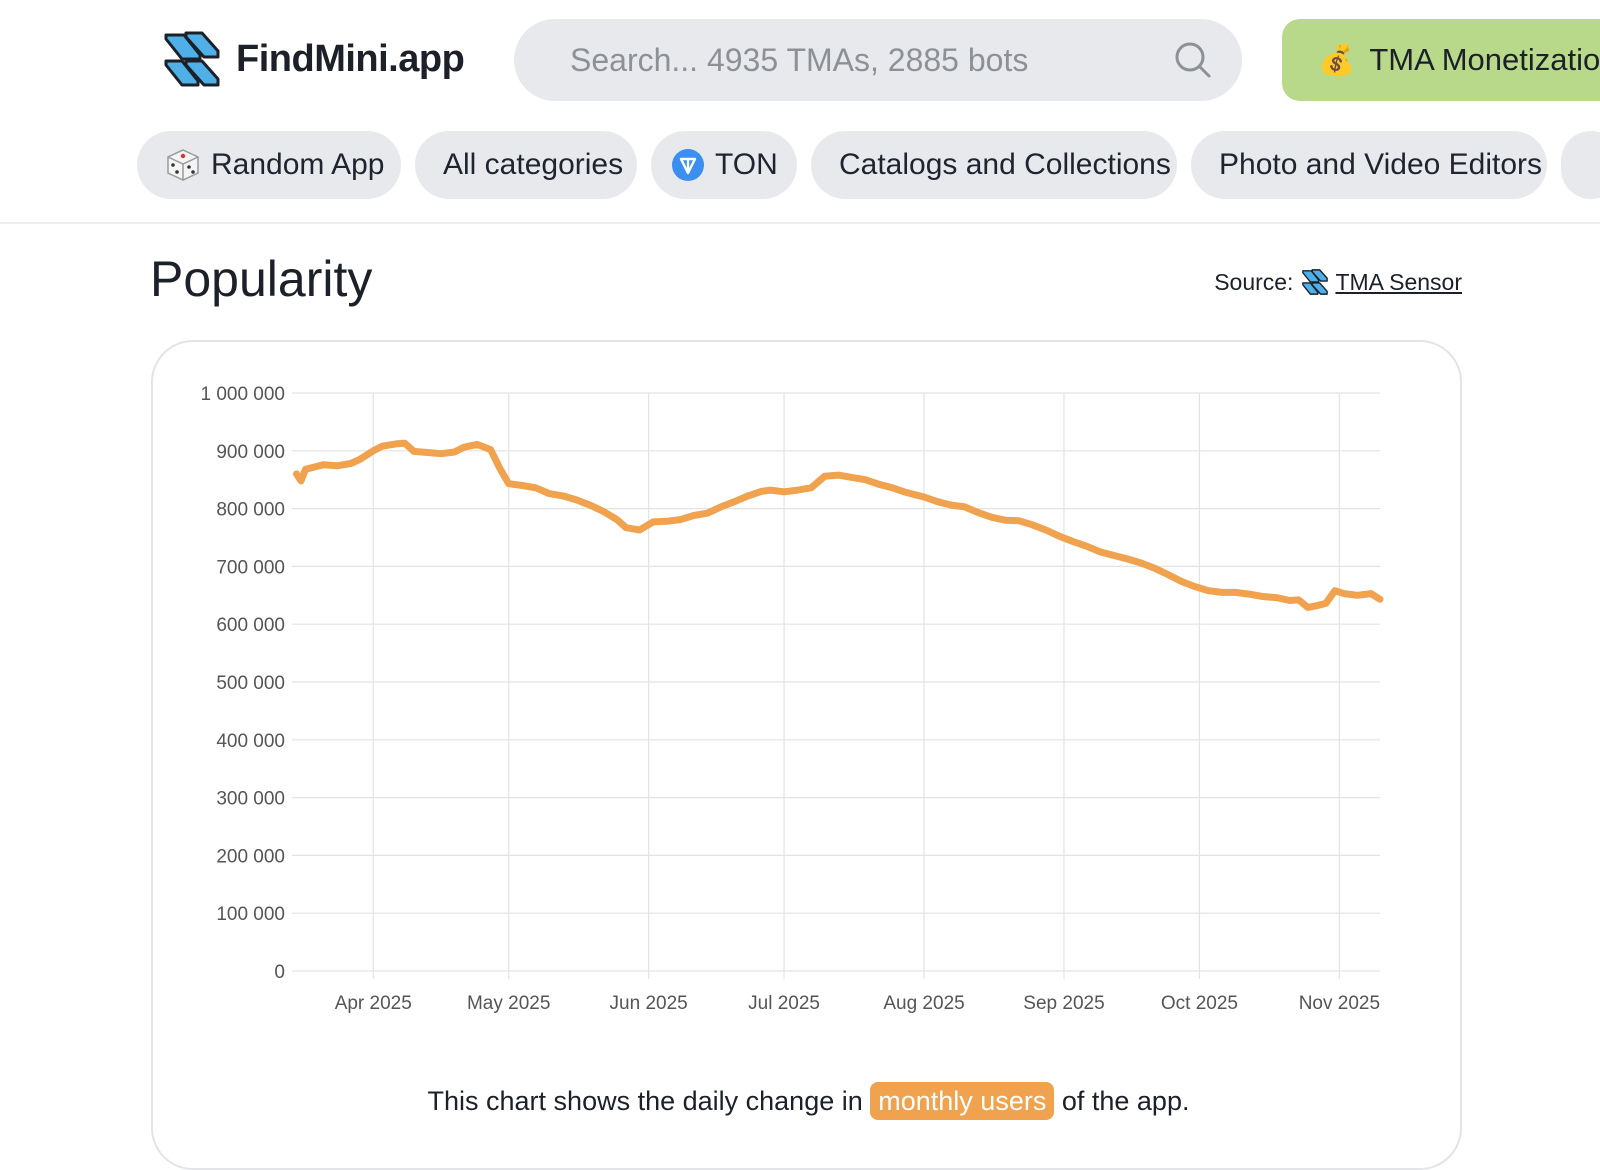  What do you see at coordinates (645, 1101) in the screenshot?
I see `caption-text-before: This chart shows the daily change in` at bounding box center [645, 1101].